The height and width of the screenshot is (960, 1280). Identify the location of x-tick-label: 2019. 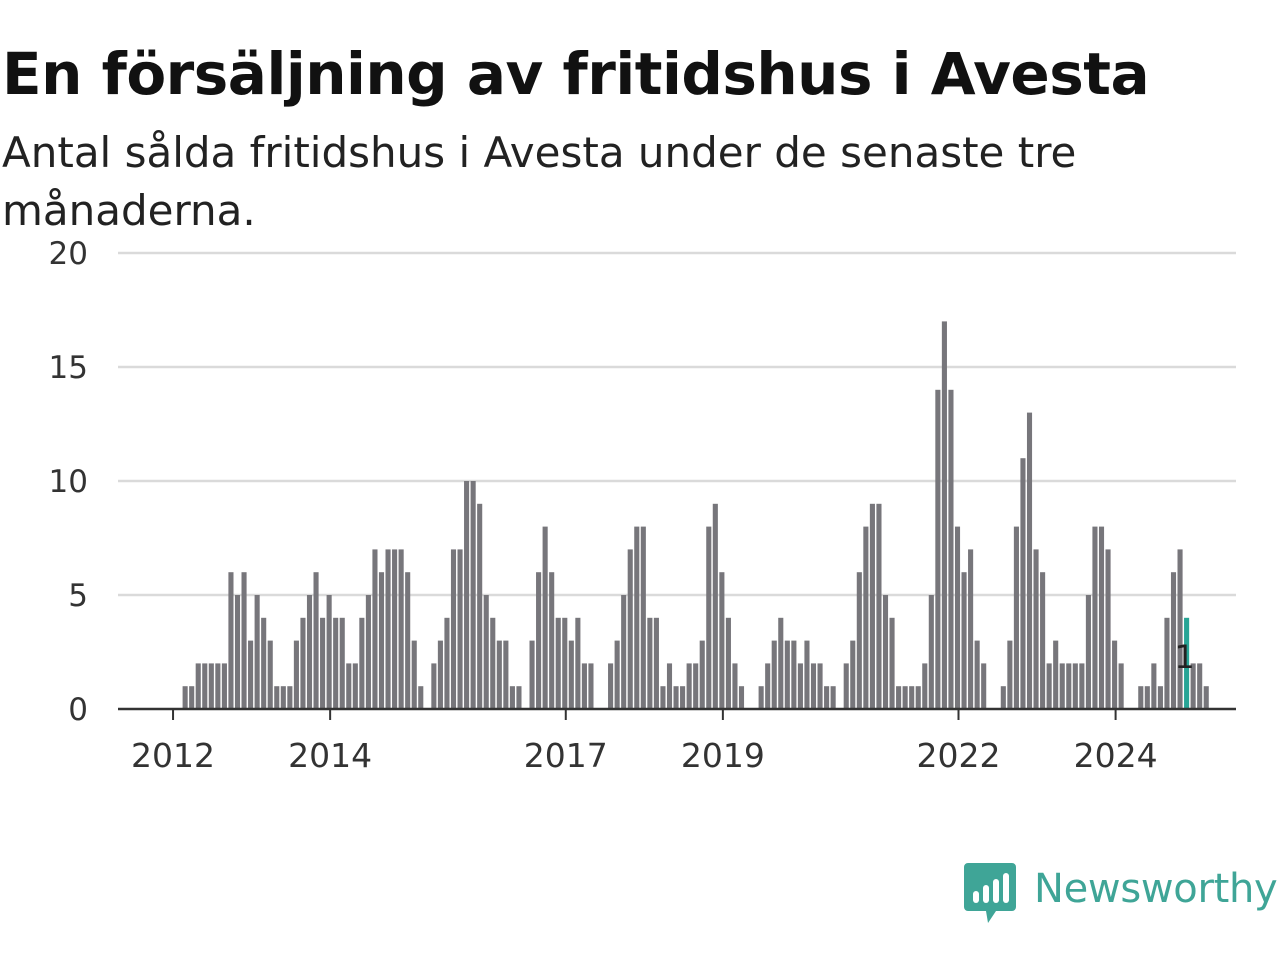
(723, 755).